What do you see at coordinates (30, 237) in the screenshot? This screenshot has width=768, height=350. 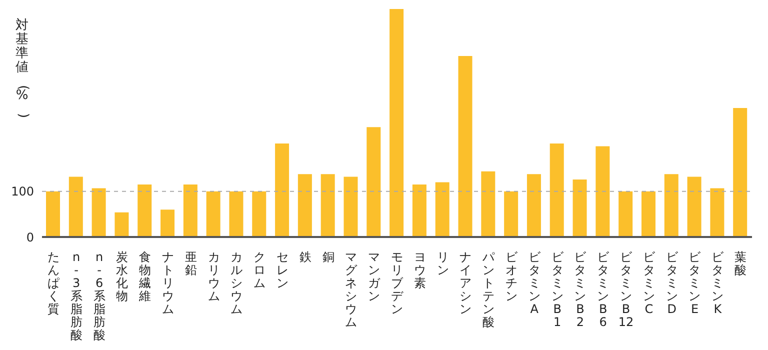 I see `y-tick-label: 0` at bounding box center [30, 237].